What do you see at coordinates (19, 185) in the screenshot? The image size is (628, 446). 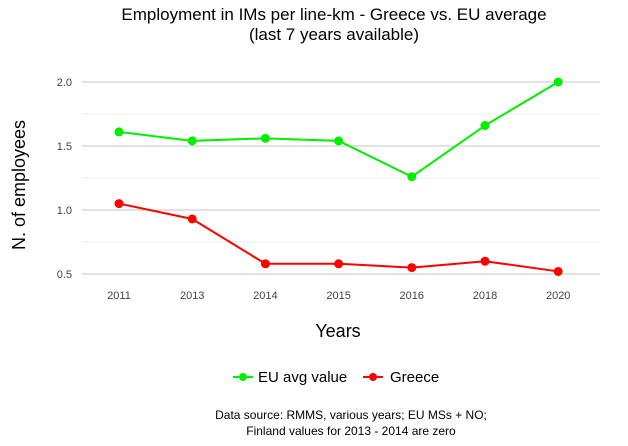 I see `y-axis-title: N. of employees` at bounding box center [19, 185].